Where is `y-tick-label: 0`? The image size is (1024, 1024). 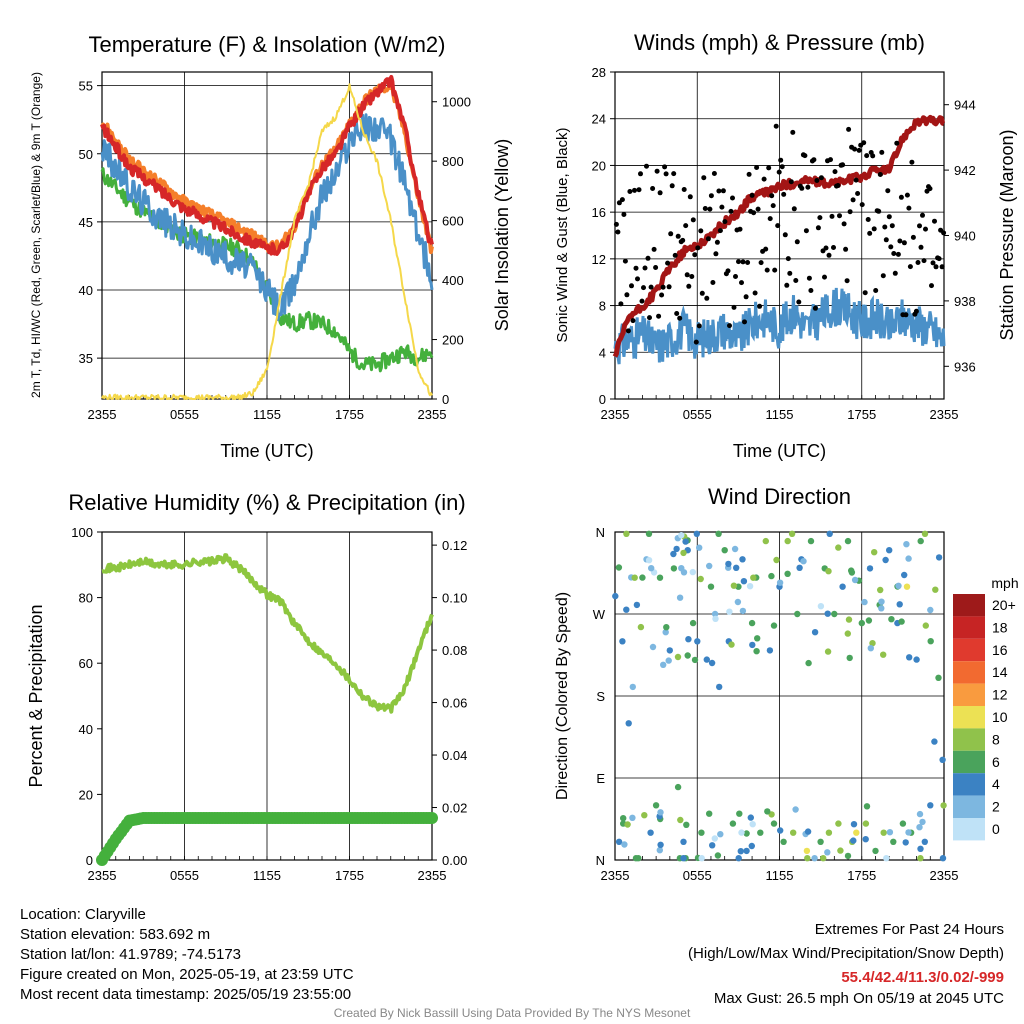 y-tick-label: 0 is located at coordinates (89, 860).